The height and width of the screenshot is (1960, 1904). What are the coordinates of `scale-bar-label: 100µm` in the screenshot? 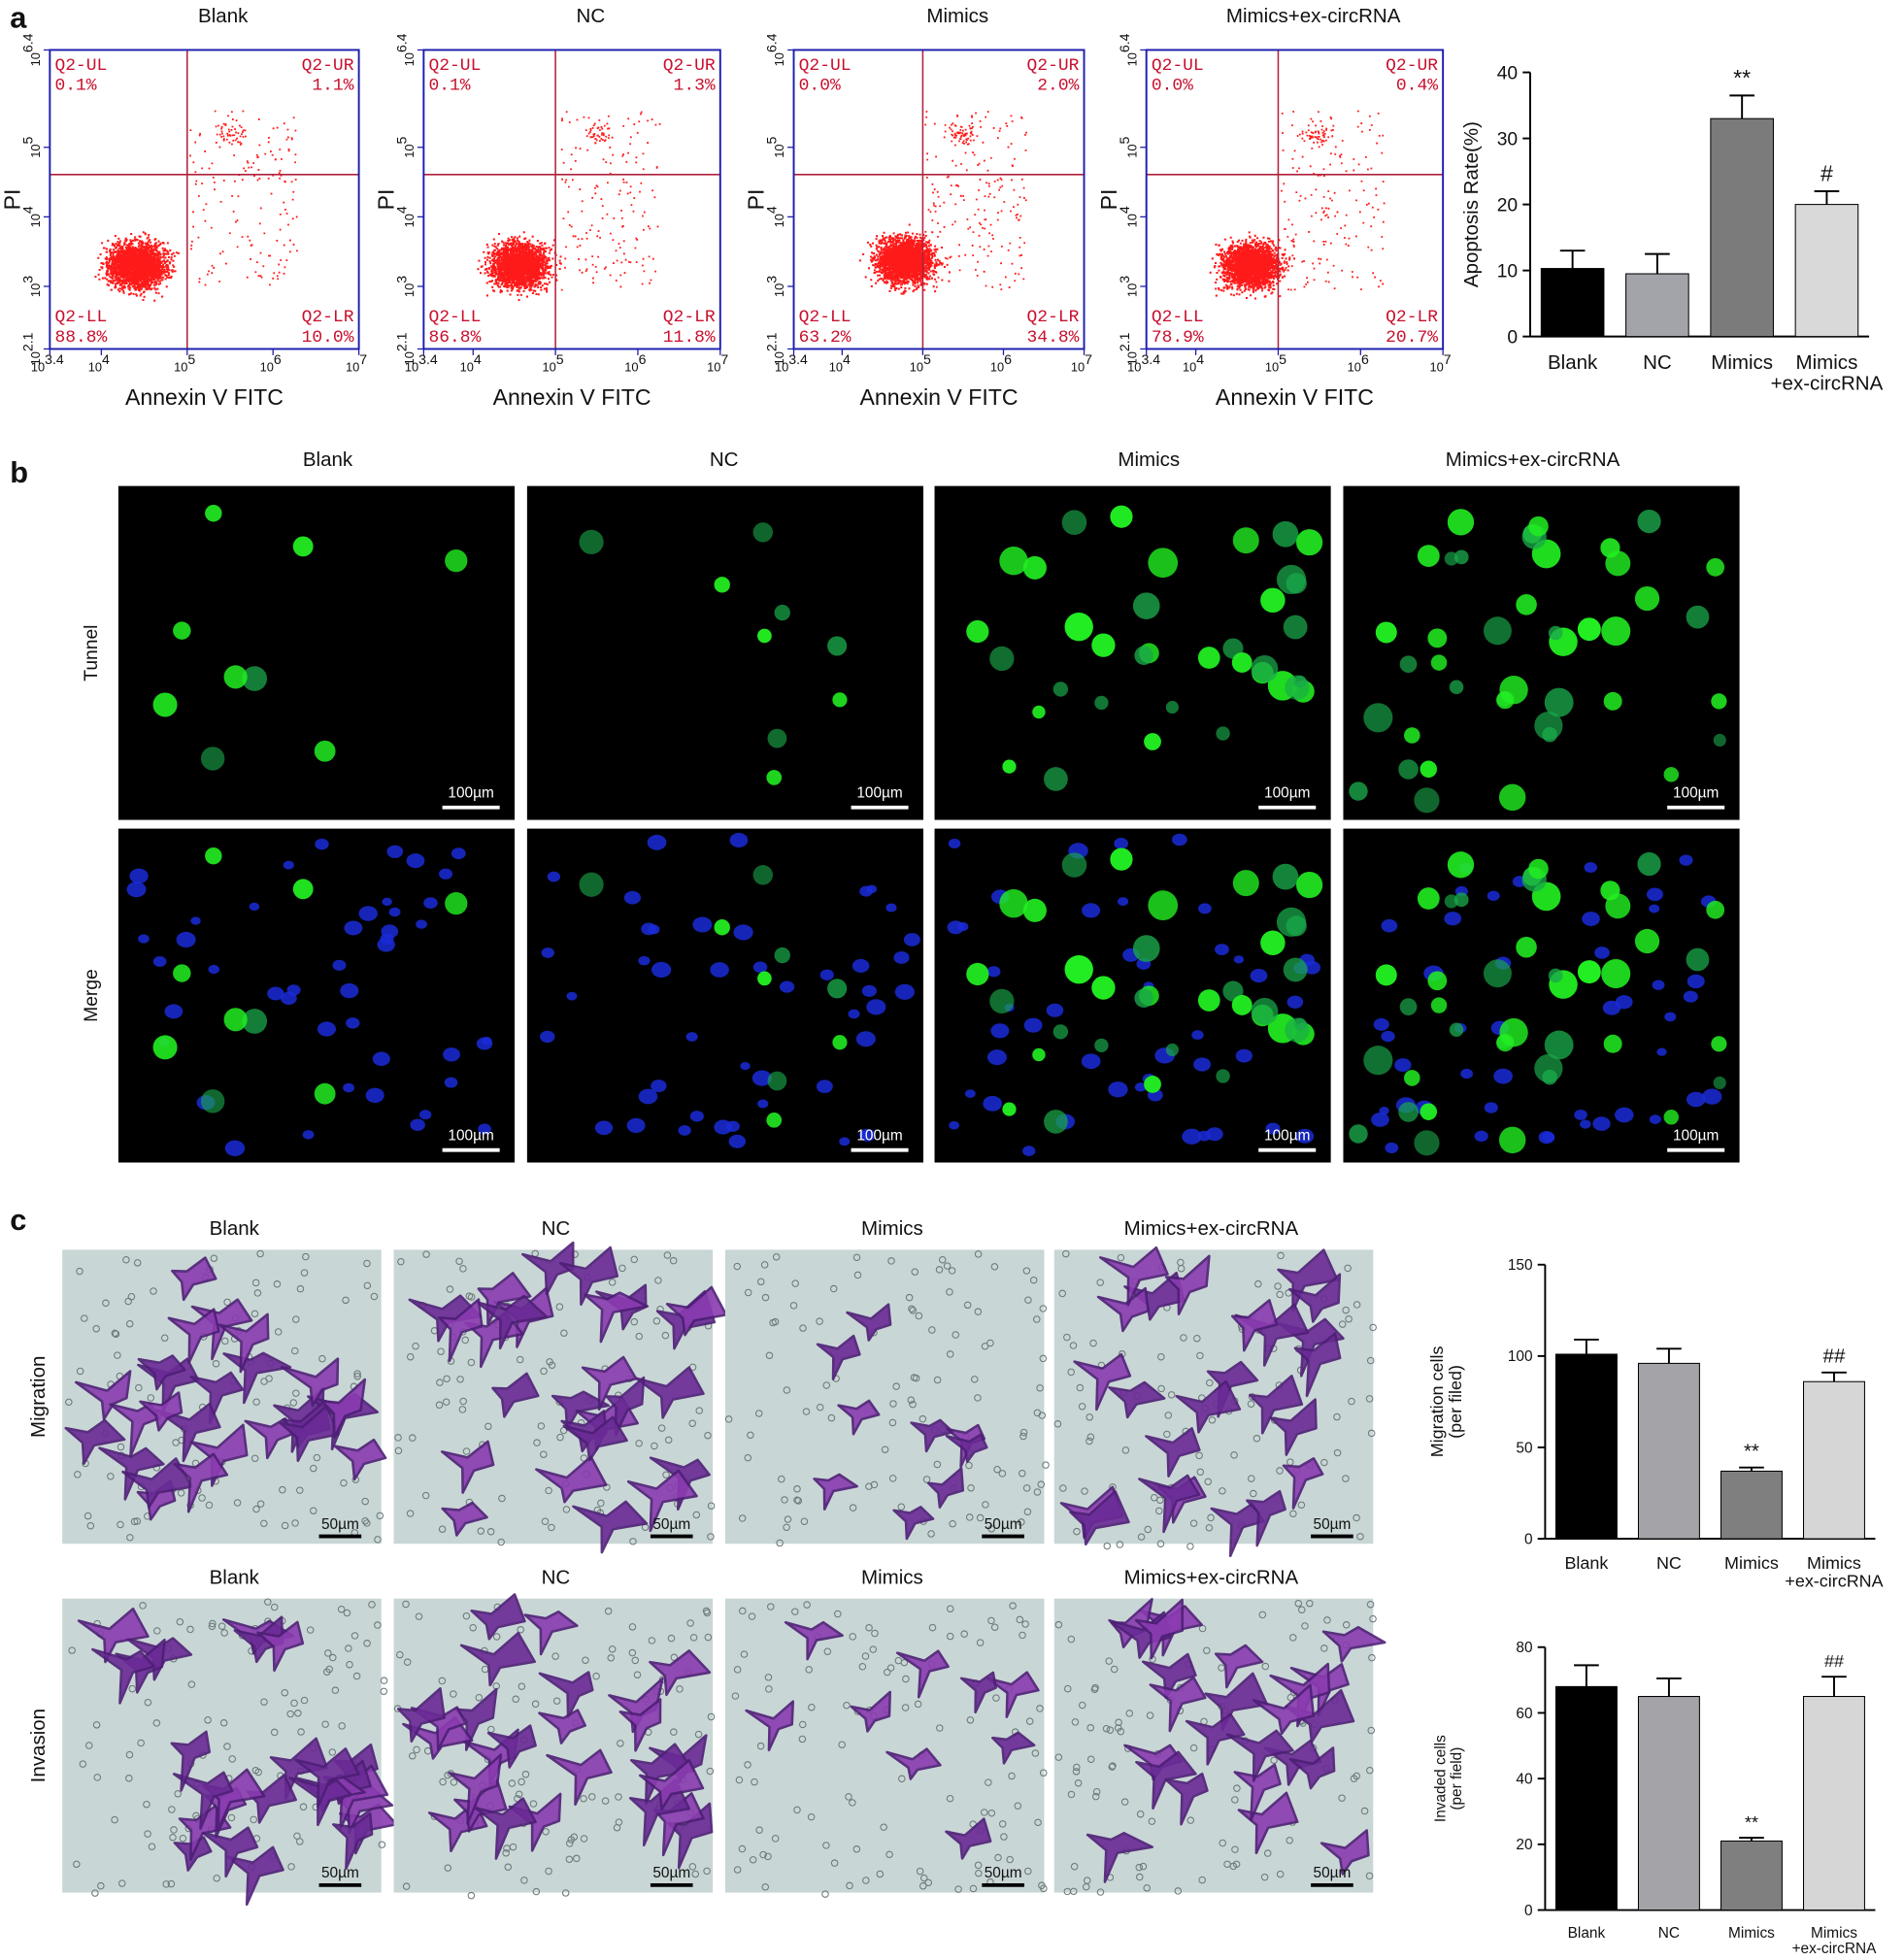 It's located at (1287, 1135).